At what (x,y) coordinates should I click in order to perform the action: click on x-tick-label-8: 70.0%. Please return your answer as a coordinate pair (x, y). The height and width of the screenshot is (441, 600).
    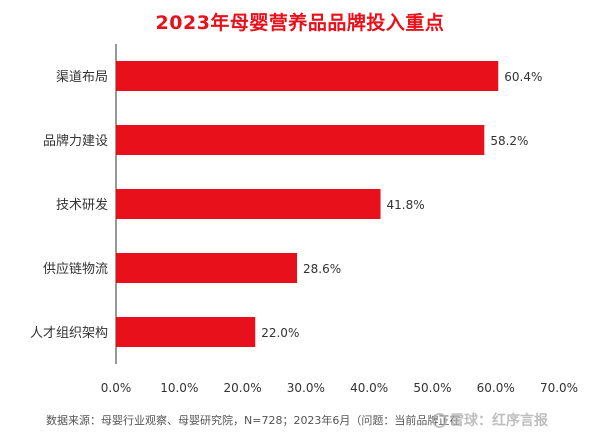
    Looking at the image, I should click on (559, 388).